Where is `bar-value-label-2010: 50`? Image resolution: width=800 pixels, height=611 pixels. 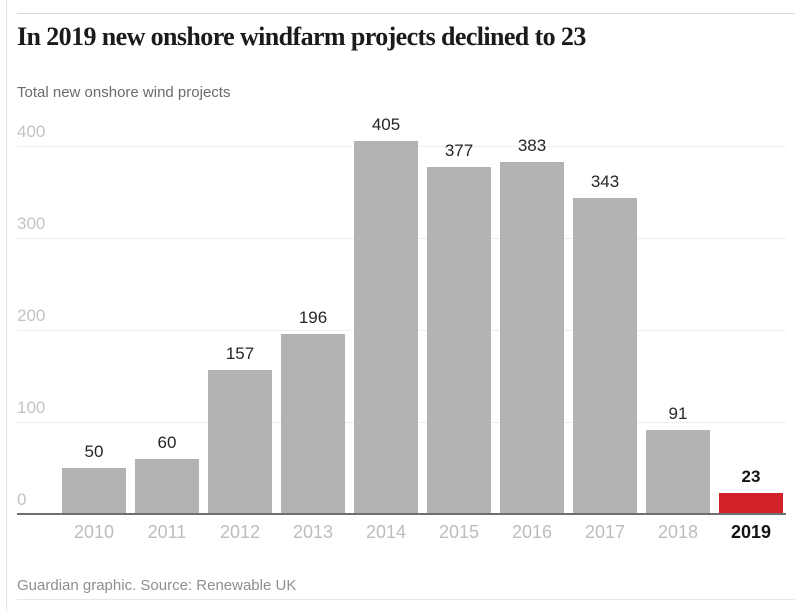 bar-value-label-2010: 50 is located at coordinates (94, 451).